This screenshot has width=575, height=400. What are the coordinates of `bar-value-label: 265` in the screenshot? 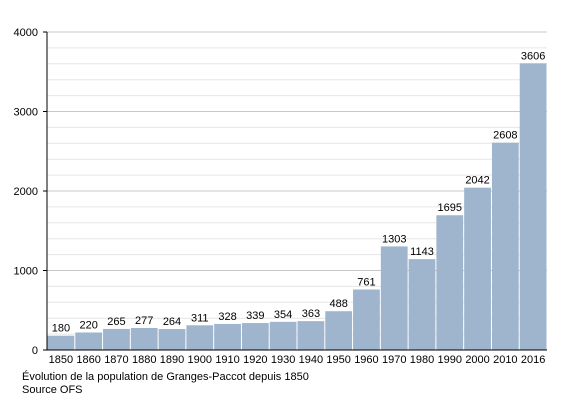 It's located at (116, 322).